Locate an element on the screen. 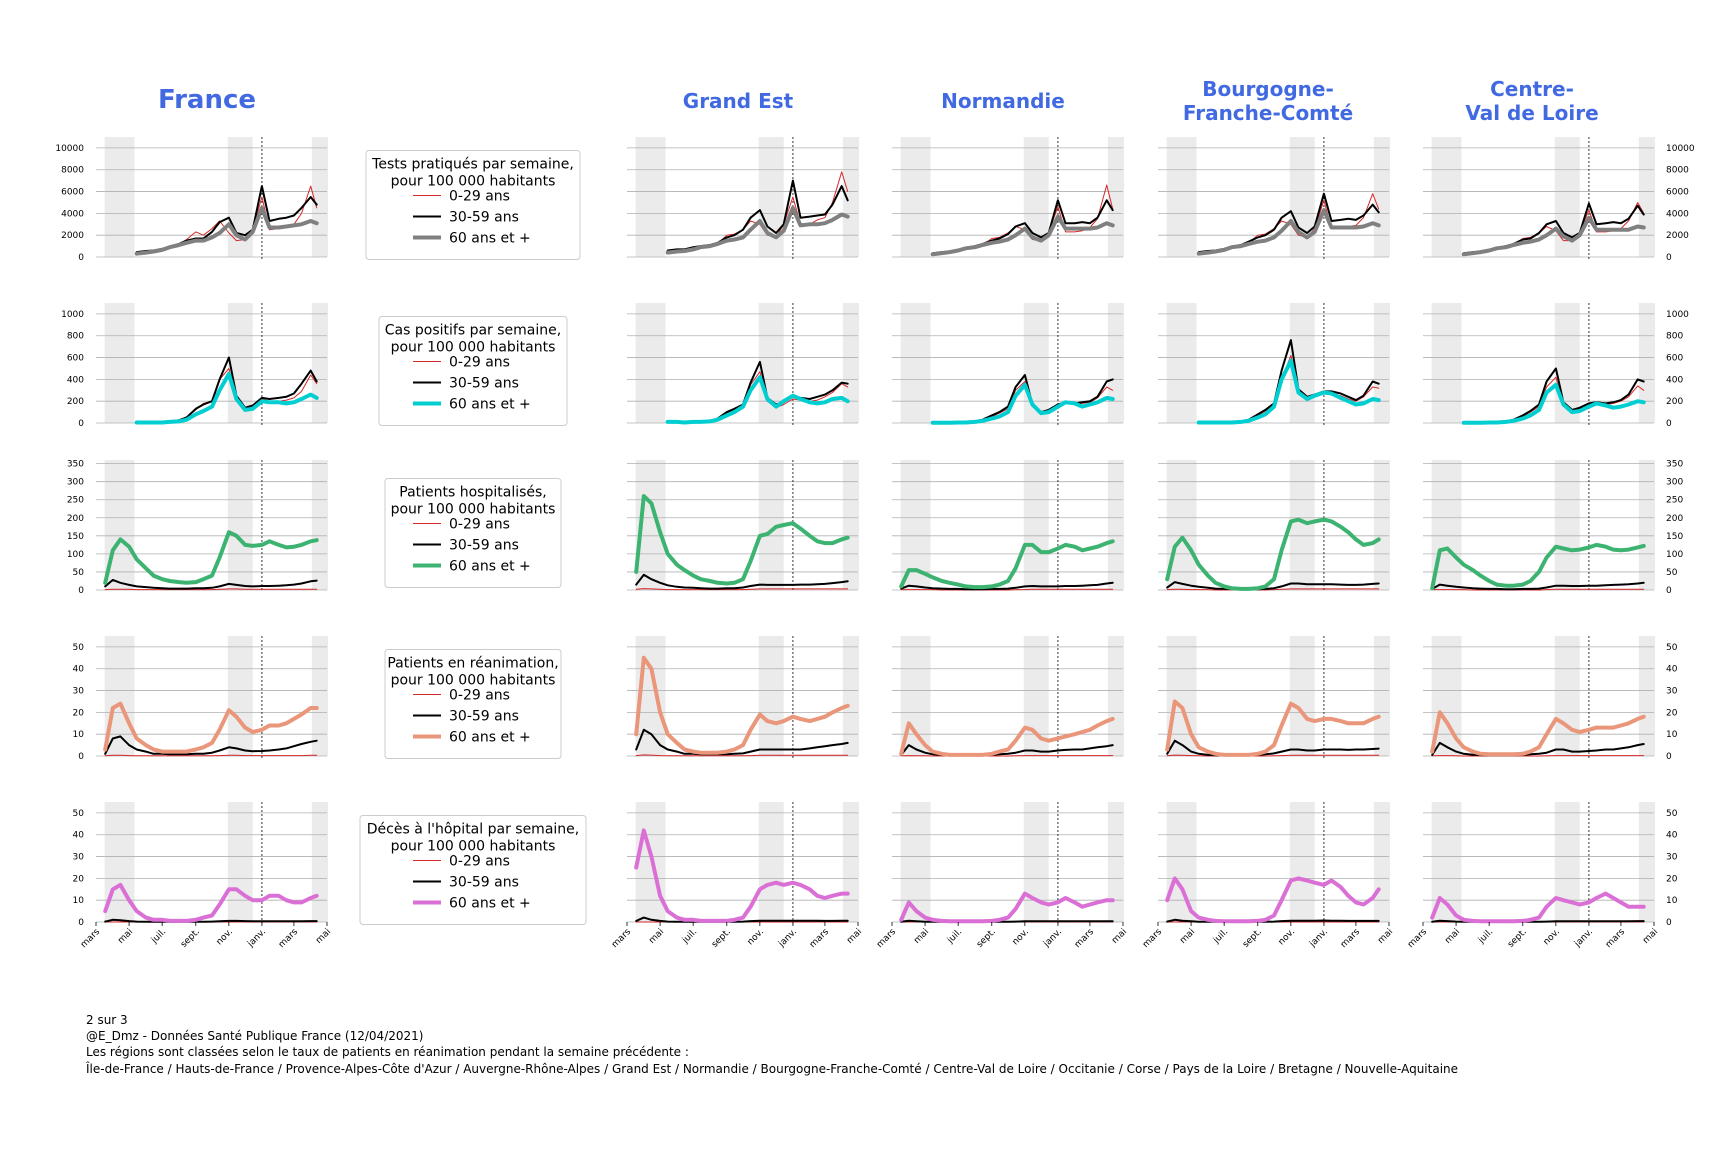  legend-title: Décès à l'hôpital par semaine, is located at coordinates (473, 830).